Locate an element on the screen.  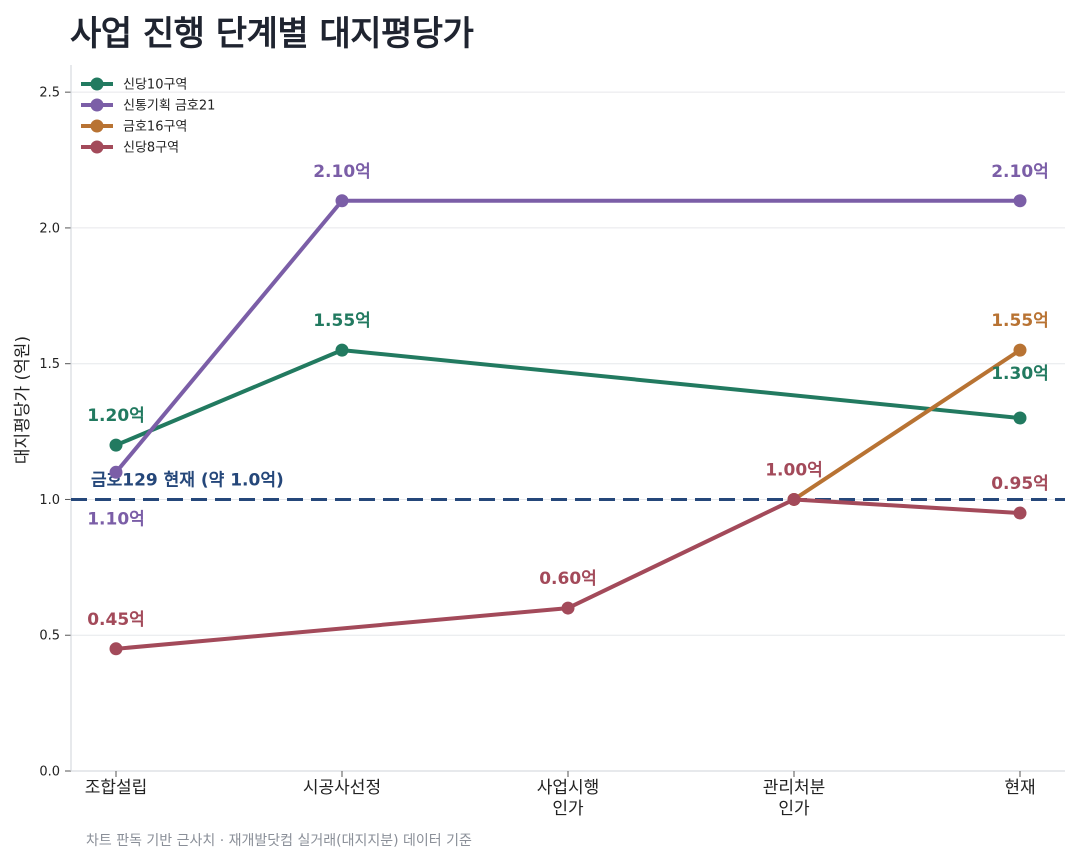
y-tick-label: 0.0 is located at coordinates (49, 772).